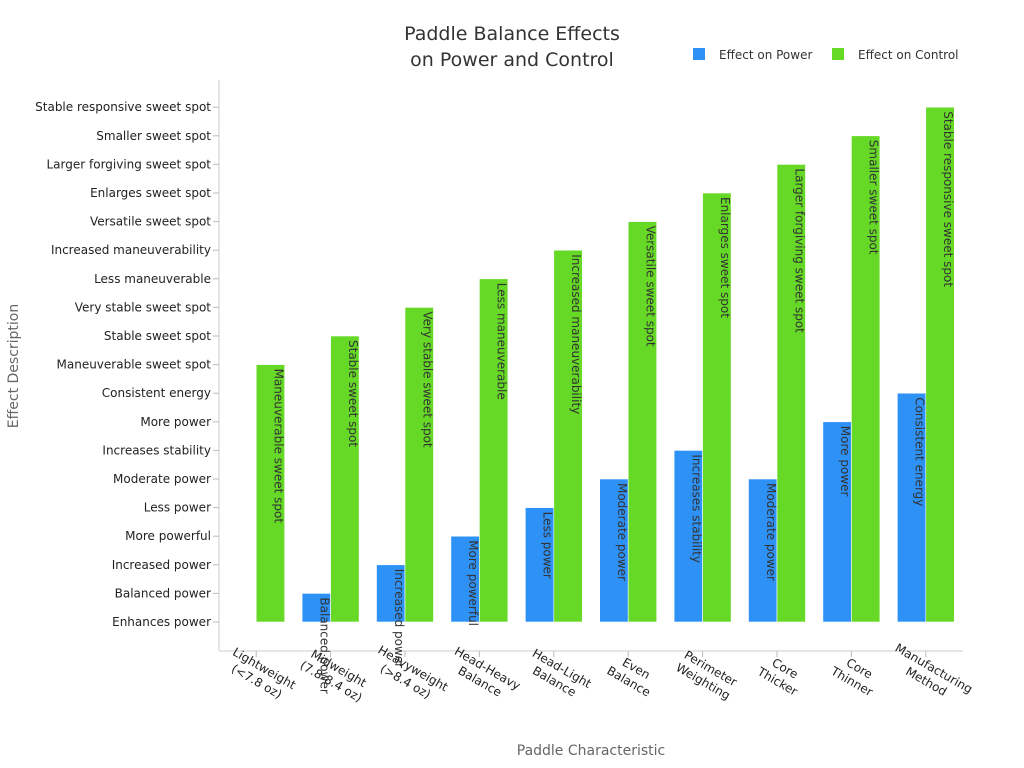 This screenshot has width=1024, height=768. I want to click on bar-power-6-label: Increases stability, so click(696, 508).